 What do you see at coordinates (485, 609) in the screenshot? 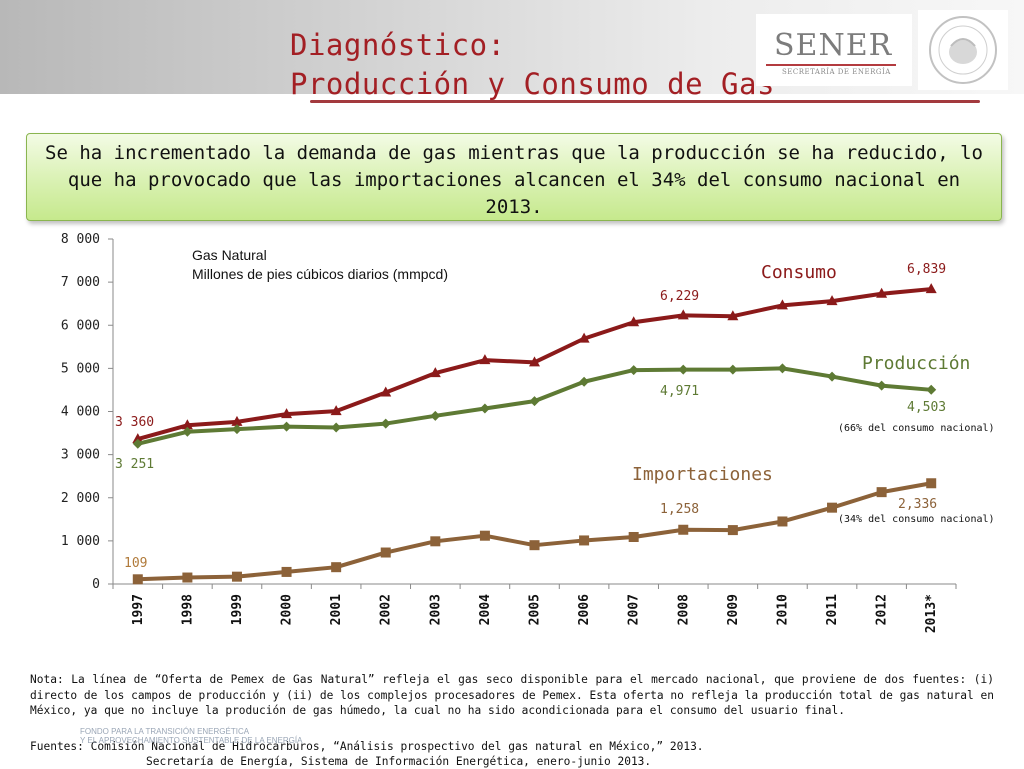
I see `x-tick-label: 2004` at bounding box center [485, 609].